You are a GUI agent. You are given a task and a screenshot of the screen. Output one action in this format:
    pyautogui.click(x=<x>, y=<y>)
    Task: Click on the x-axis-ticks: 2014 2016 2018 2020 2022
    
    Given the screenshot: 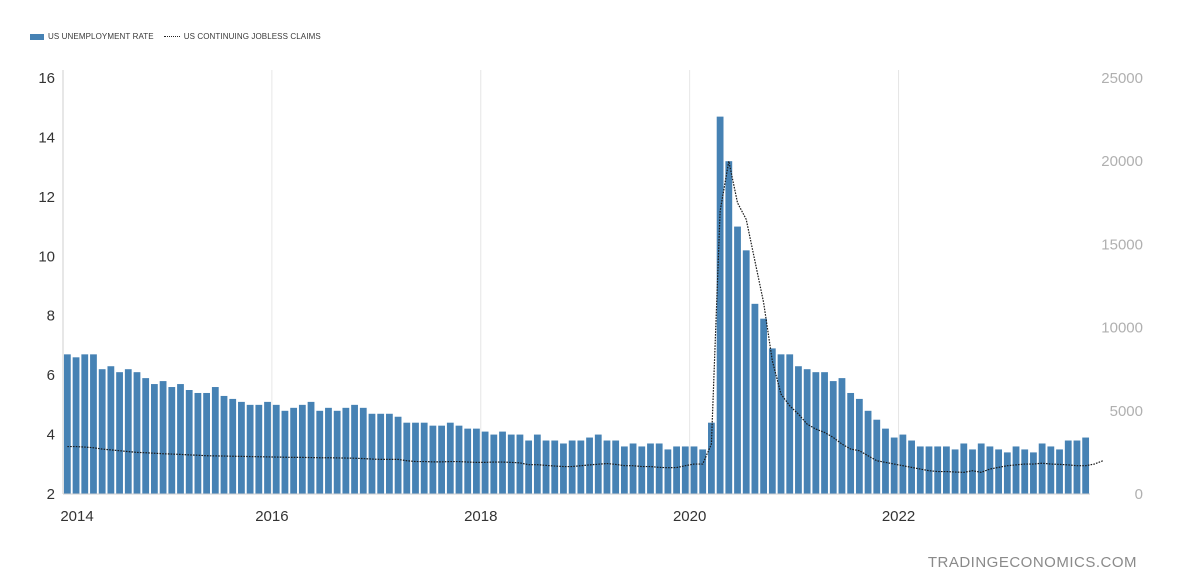 What is the action you would take?
    pyautogui.click(x=487, y=516)
    